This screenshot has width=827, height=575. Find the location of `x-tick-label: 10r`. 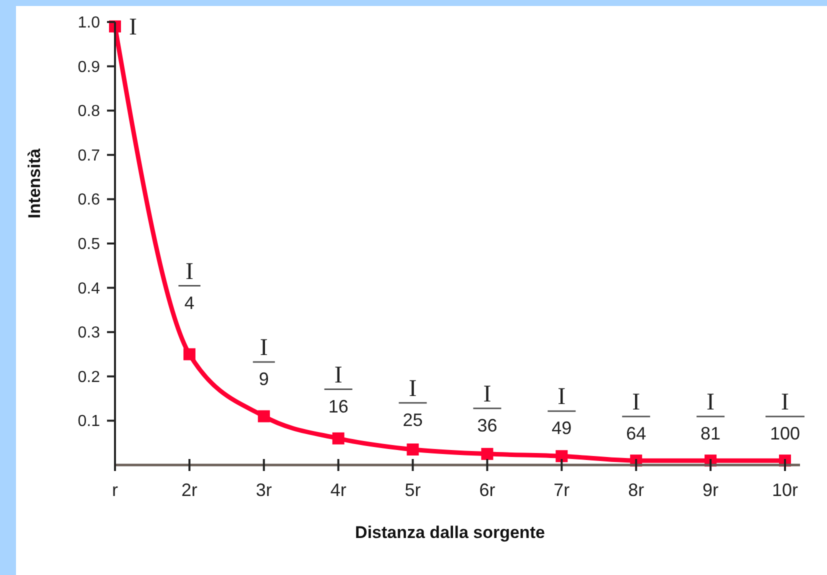

x-tick-label: 10r is located at coordinates (785, 490).